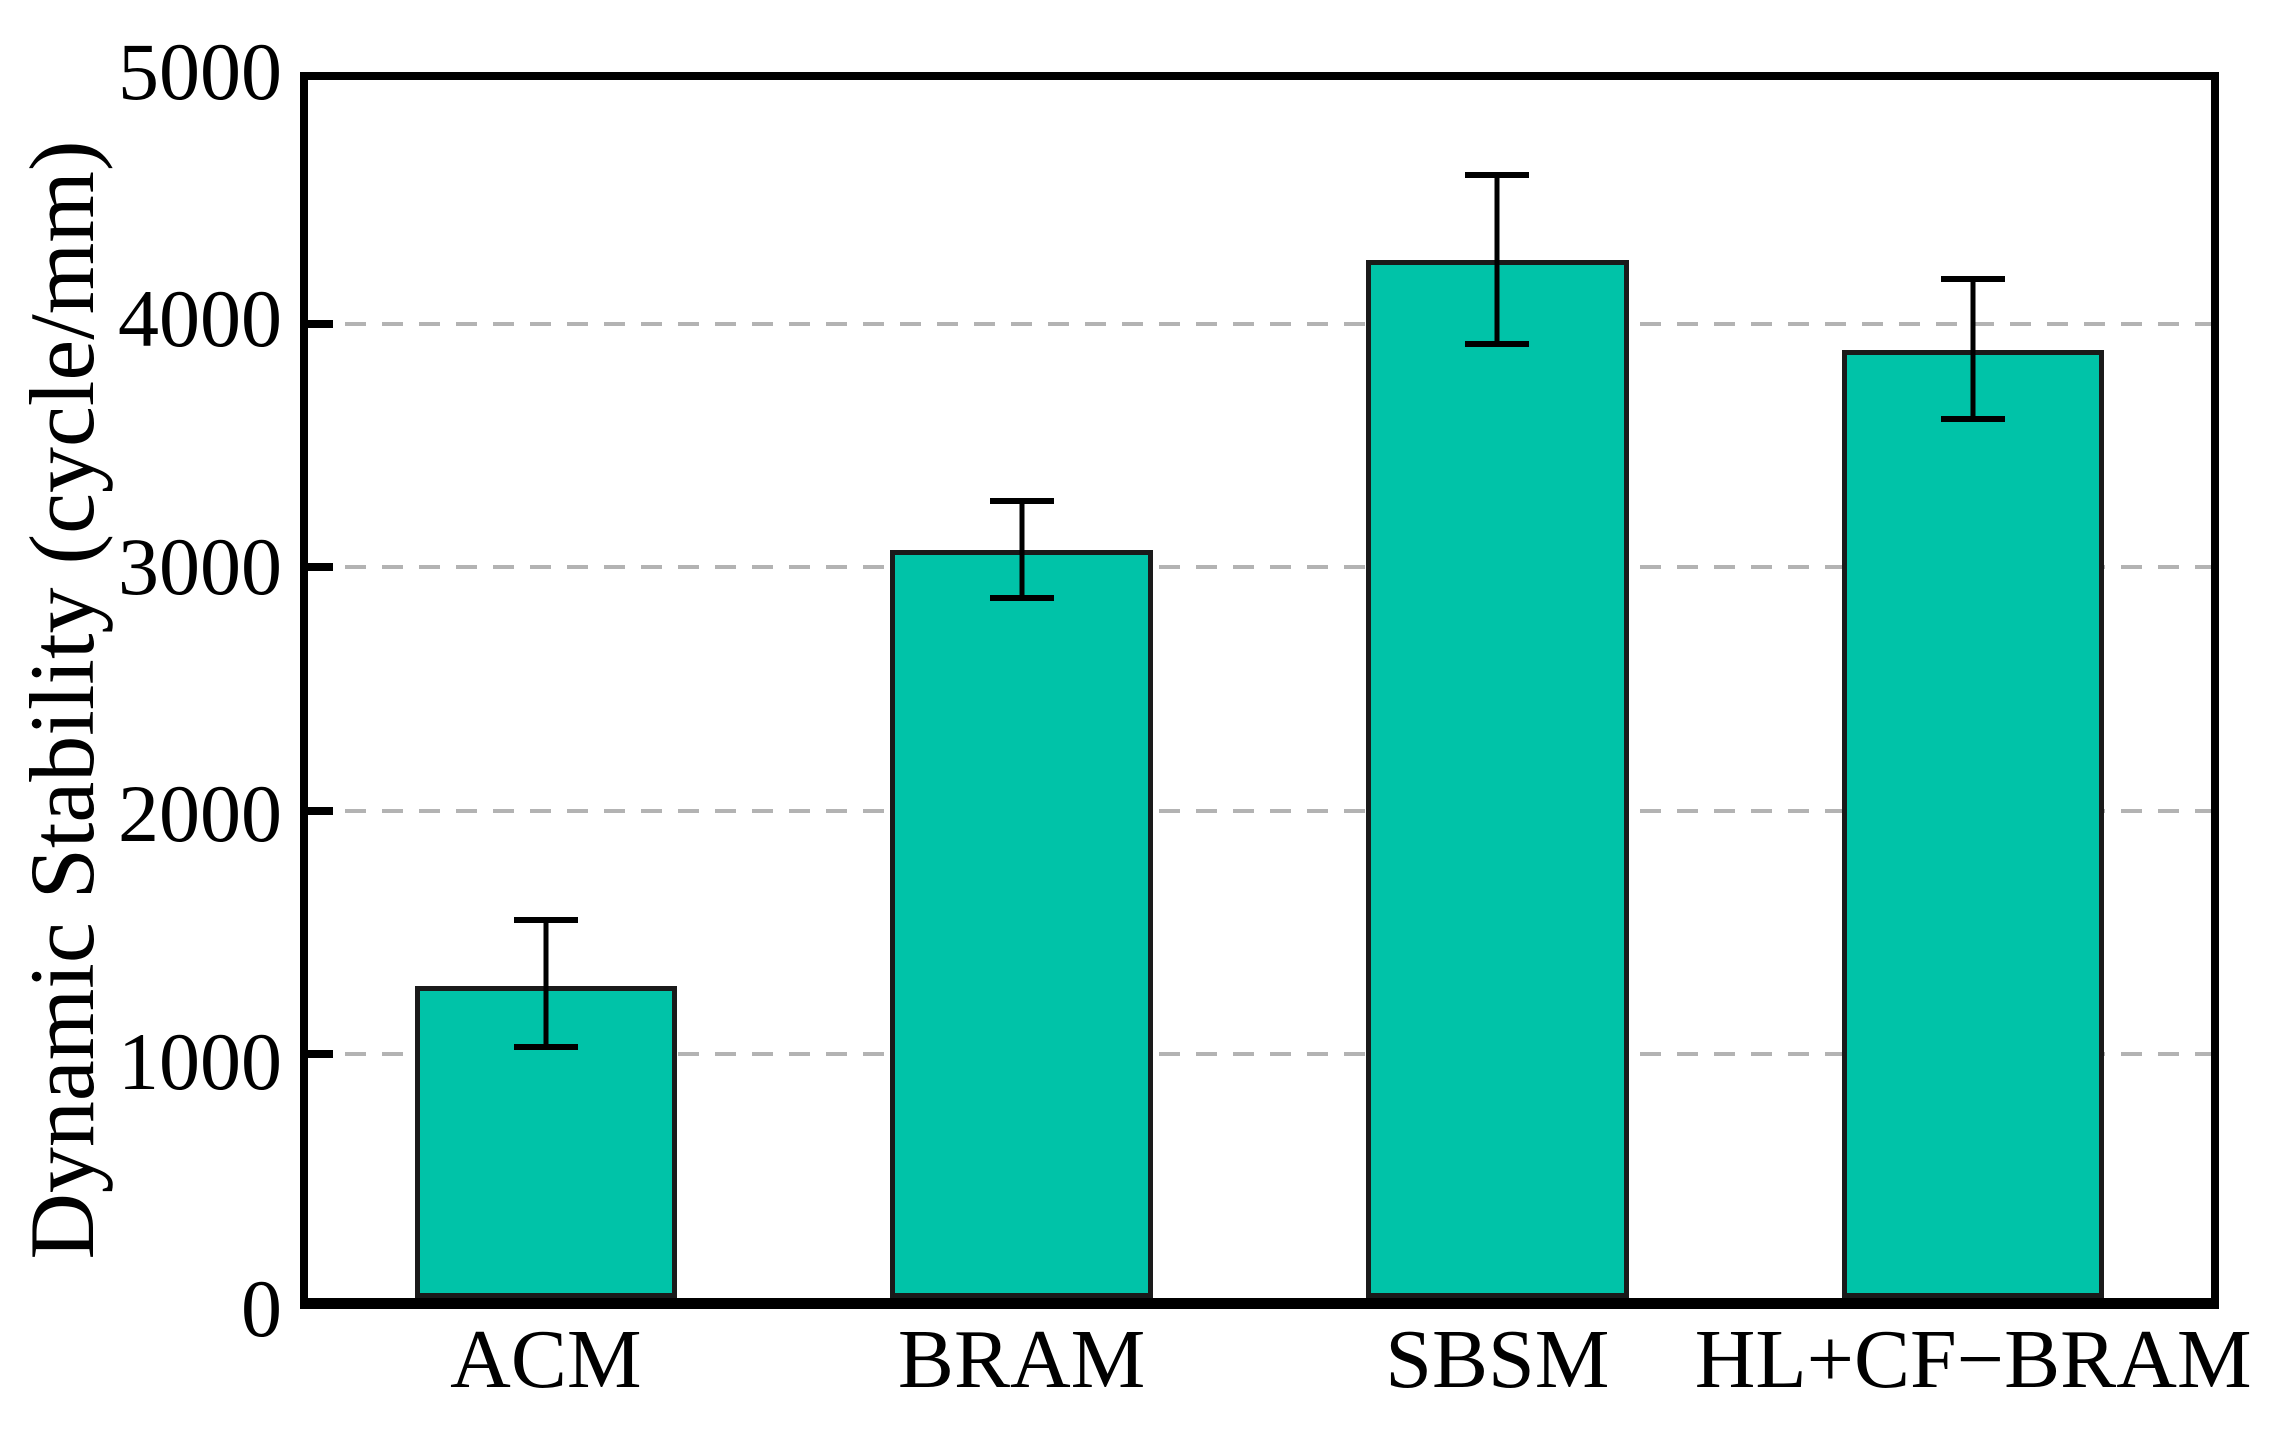  I want to click on error-bar-BRAM, so click(1022, 549).